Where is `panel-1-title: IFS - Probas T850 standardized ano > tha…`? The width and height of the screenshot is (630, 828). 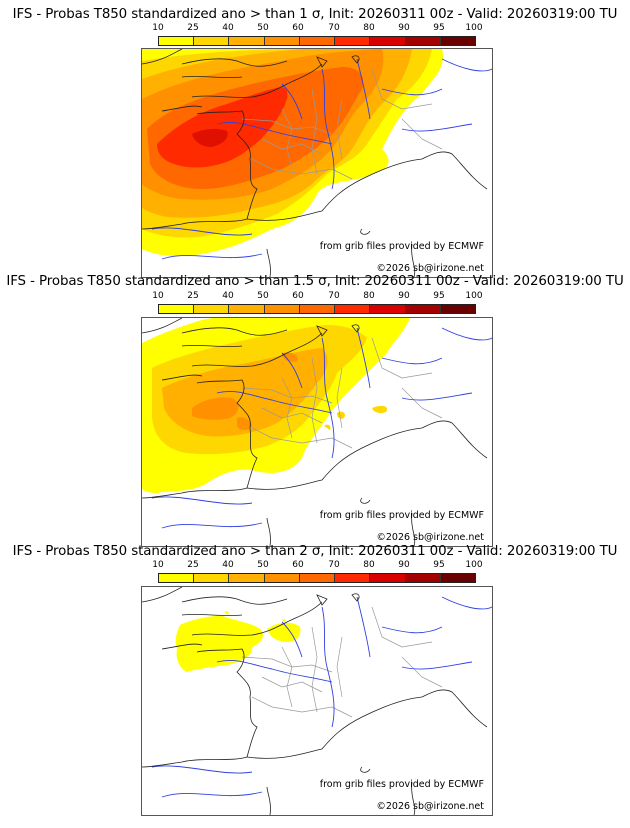 panel-1-title: IFS - Probas T850 standardized ano > tha… is located at coordinates (315, 14).